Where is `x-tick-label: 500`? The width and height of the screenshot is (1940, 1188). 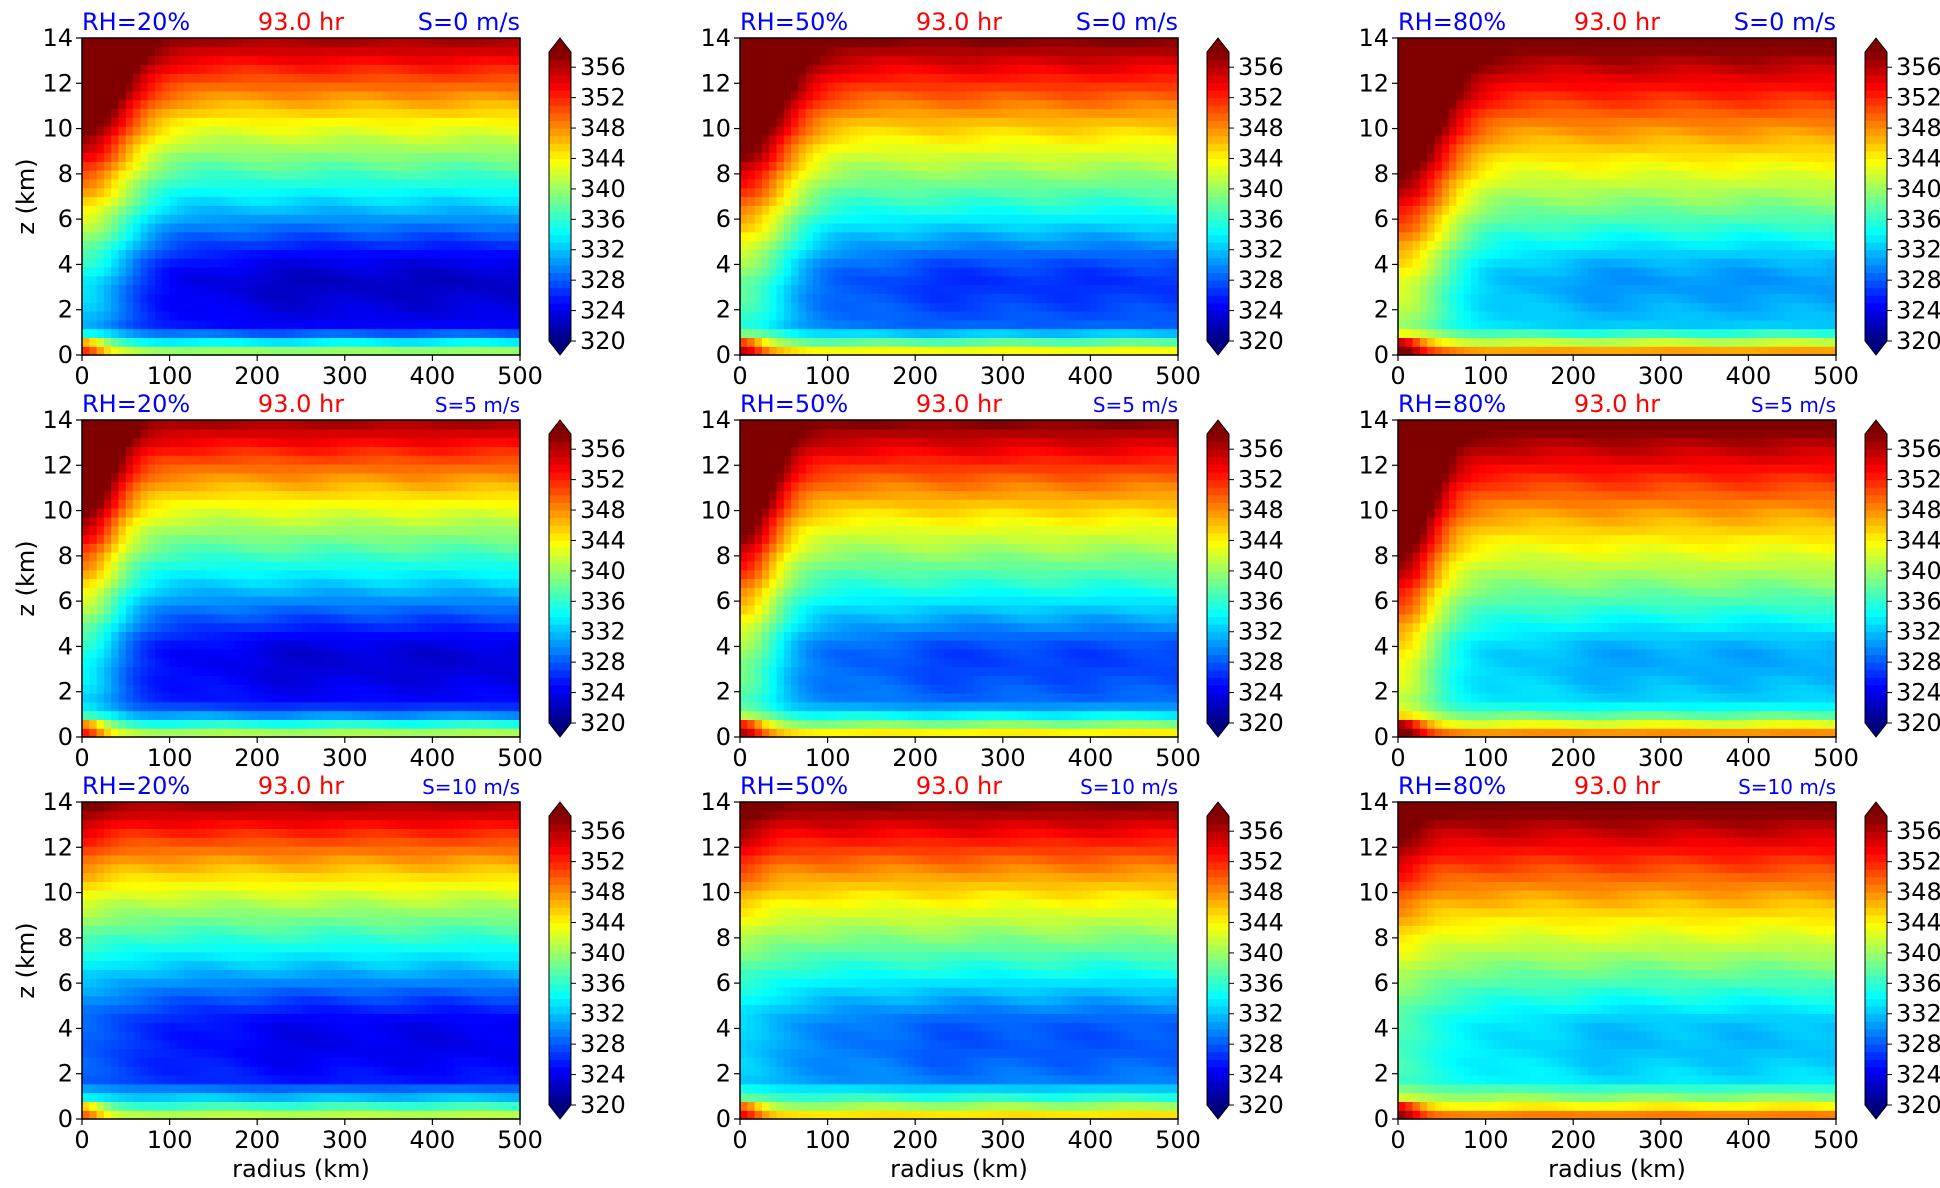
x-tick-label: 500 is located at coordinates (1178, 376).